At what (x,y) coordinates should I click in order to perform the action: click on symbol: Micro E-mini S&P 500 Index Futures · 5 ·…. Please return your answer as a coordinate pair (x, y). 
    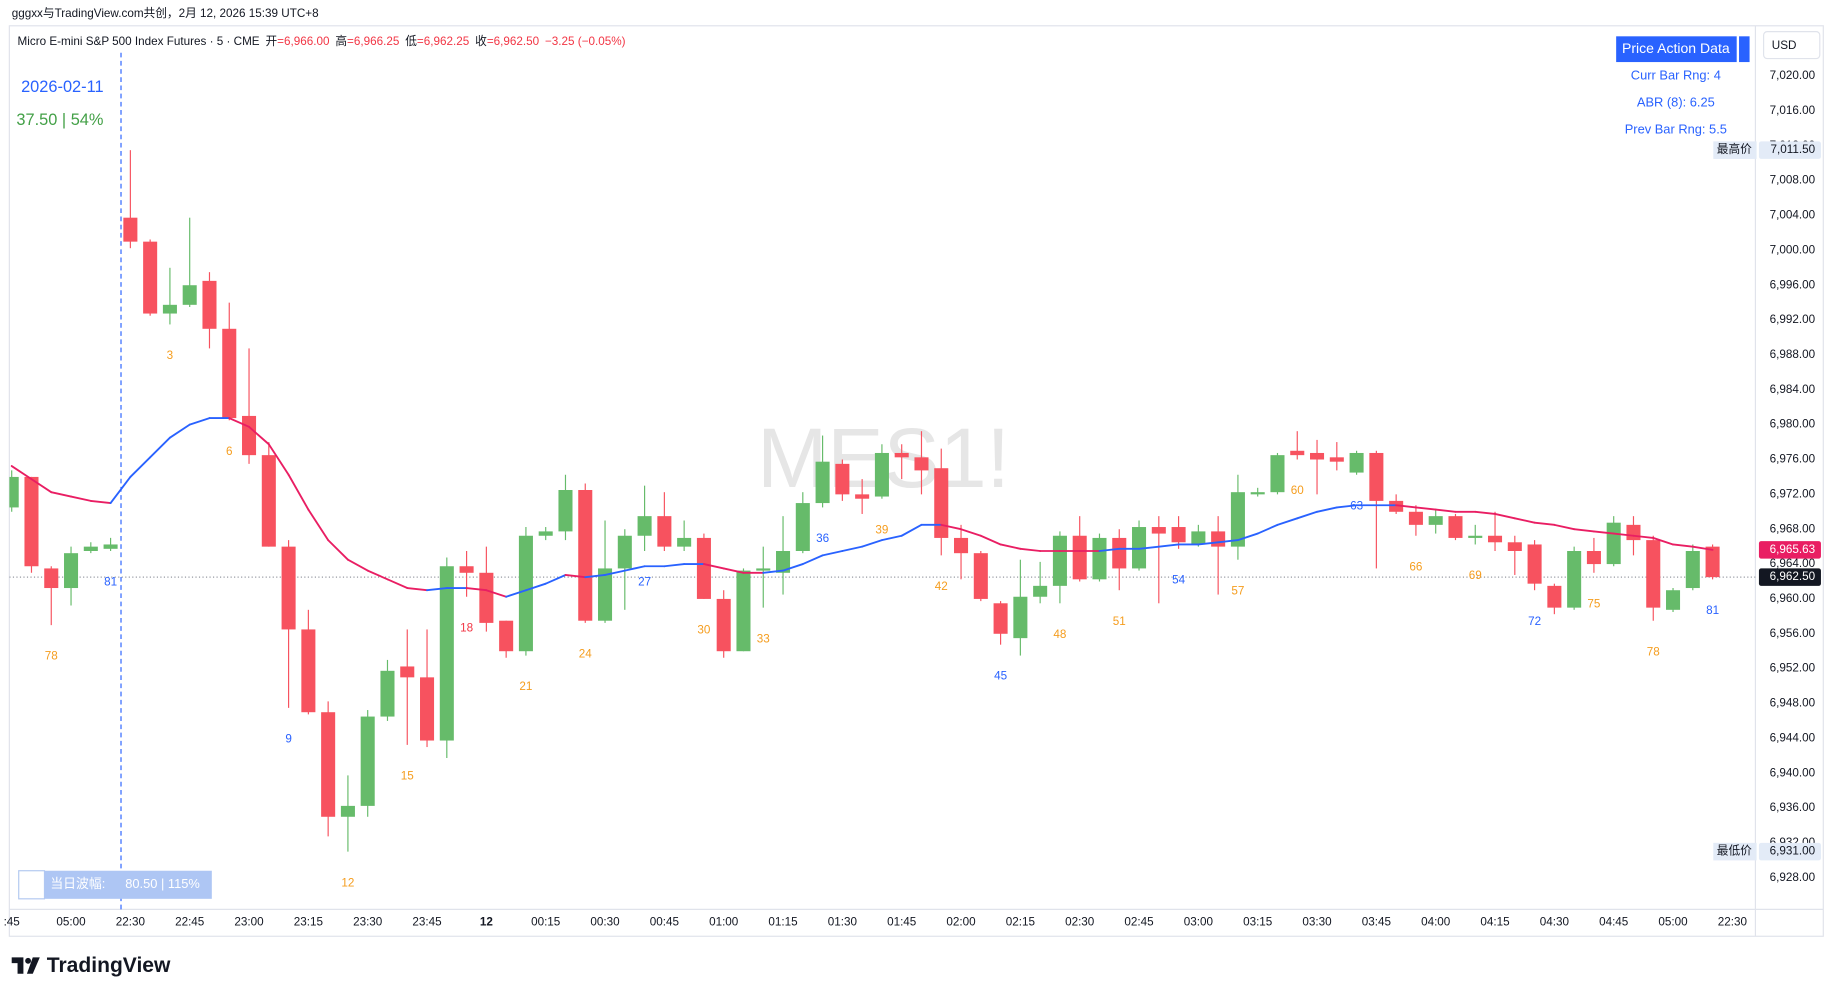
    Looking at the image, I should click on (139, 41).